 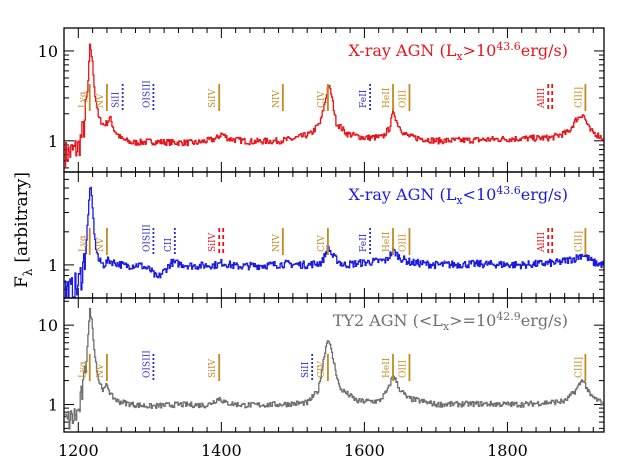 I want to click on y-axis-label-f: F, so click(x=22, y=282).